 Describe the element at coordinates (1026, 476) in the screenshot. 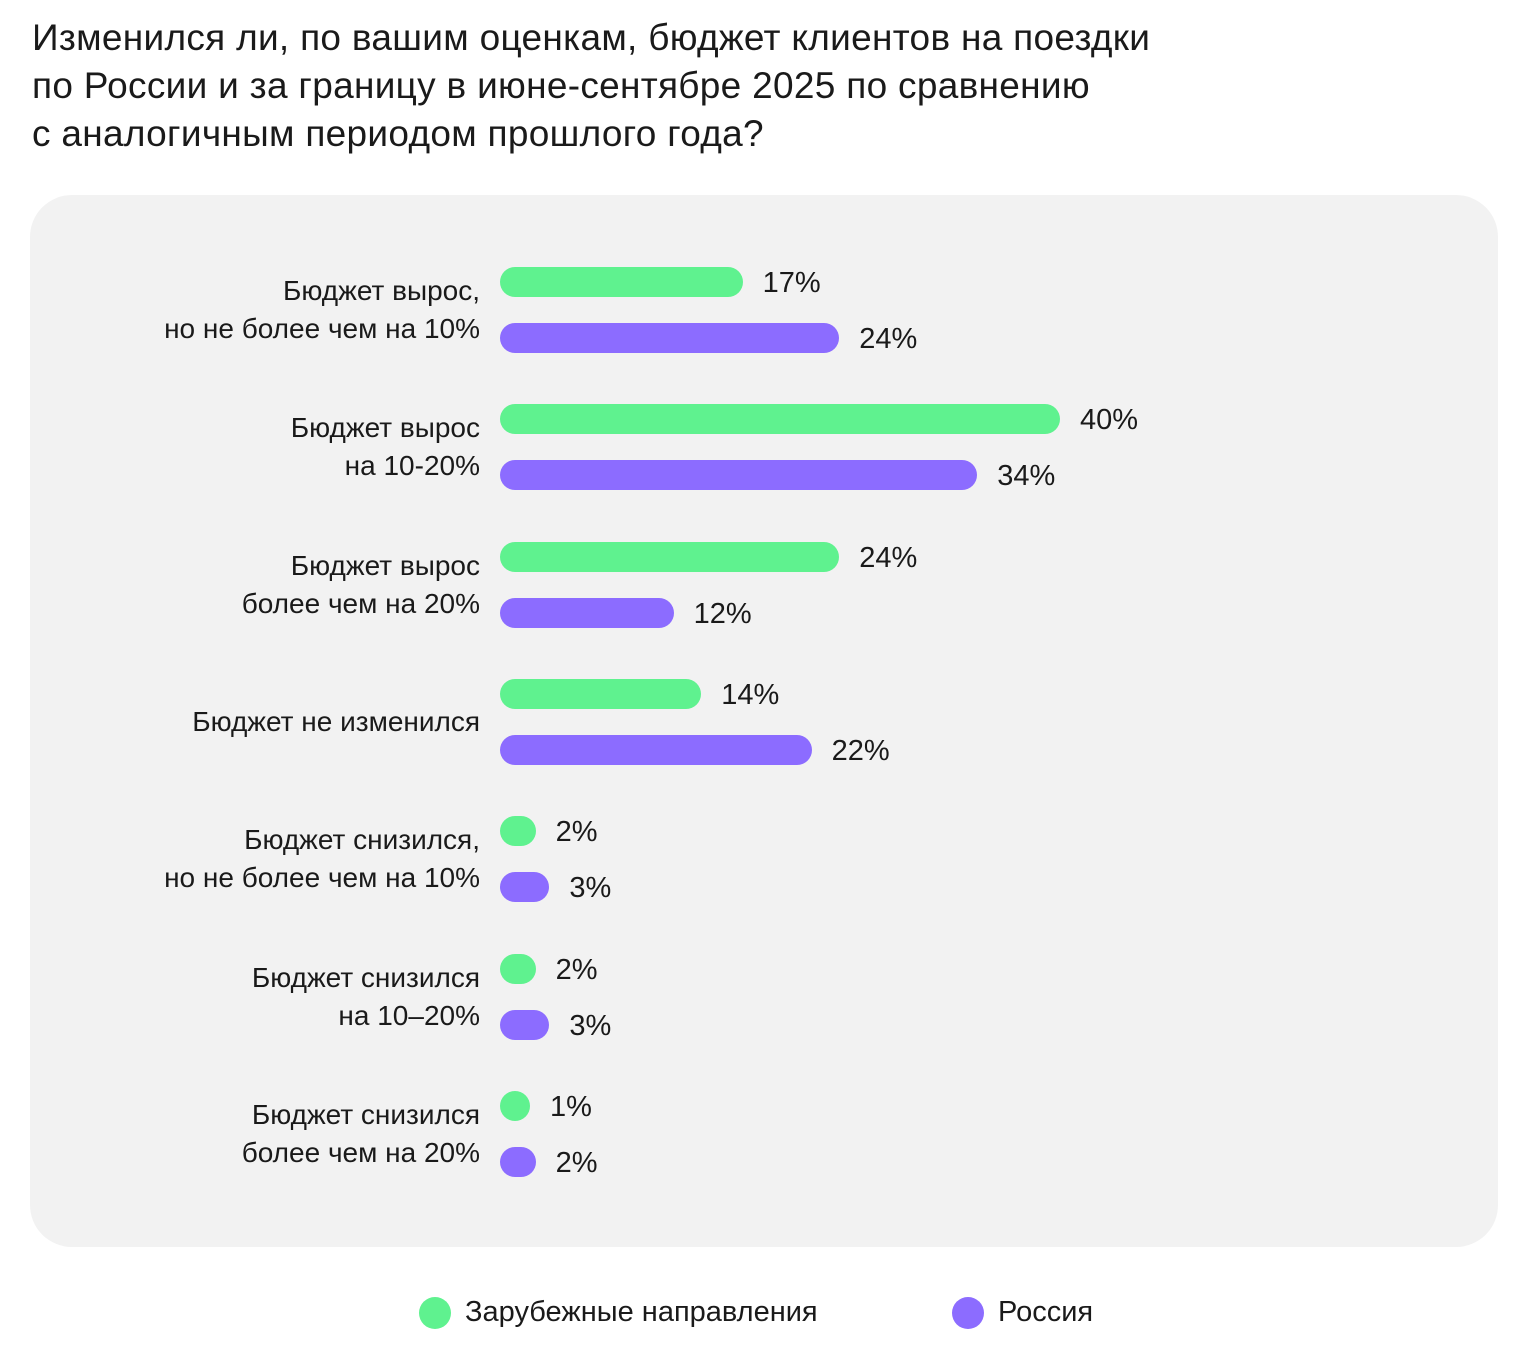

I see `data-label: 34%` at that location.